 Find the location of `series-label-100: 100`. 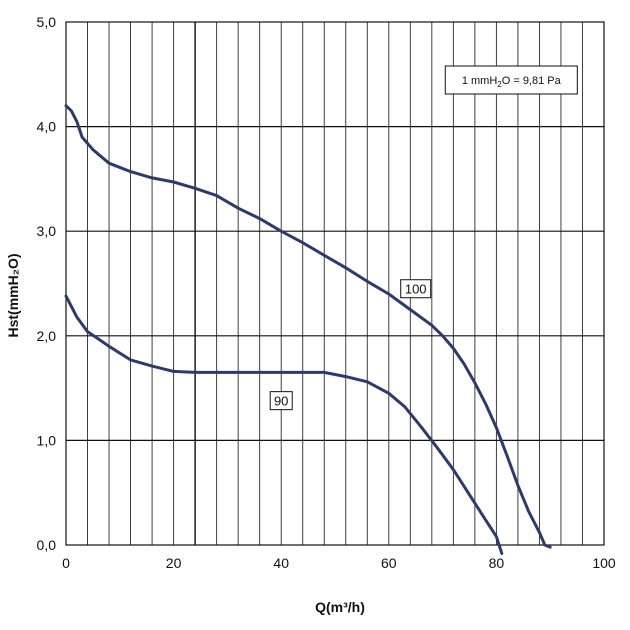

series-label-100: 100 is located at coordinates (416, 289).